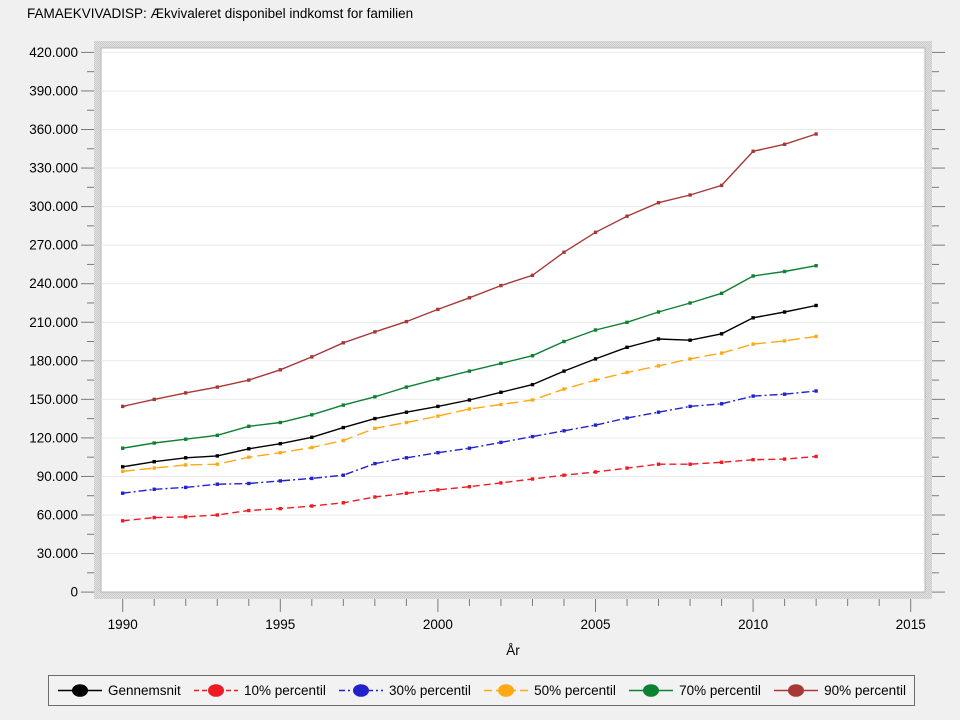 Image resolution: width=960 pixels, height=720 pixels. Describe the element at coordinates (506, 690) in the screenshot. I see `legend-marker-50-percentil` at that location.